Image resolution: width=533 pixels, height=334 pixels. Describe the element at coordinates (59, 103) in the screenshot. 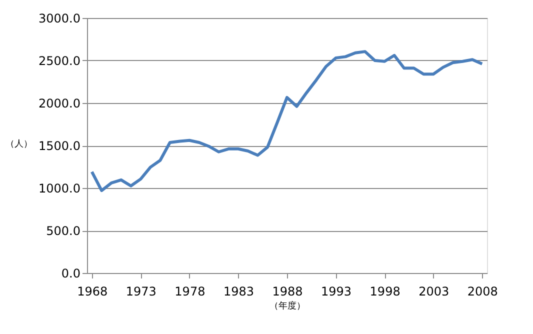

I see `y-tick-label: 2000.0` at that location.